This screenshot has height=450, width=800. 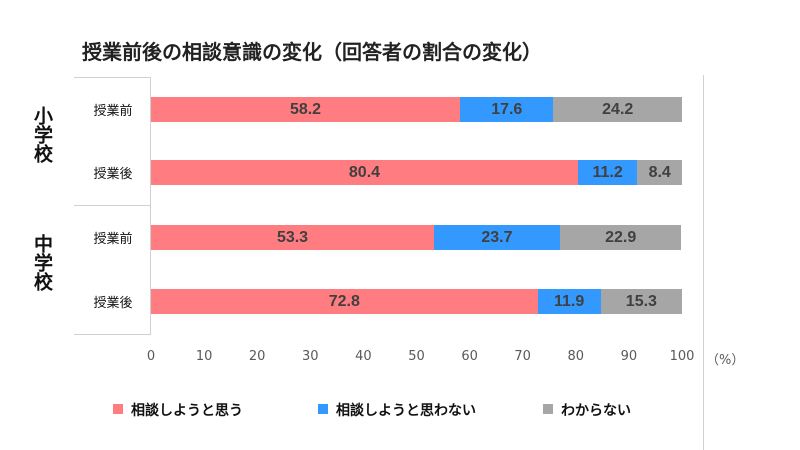 I want to click on data-label: 8.4, so click(x=659, y=172).